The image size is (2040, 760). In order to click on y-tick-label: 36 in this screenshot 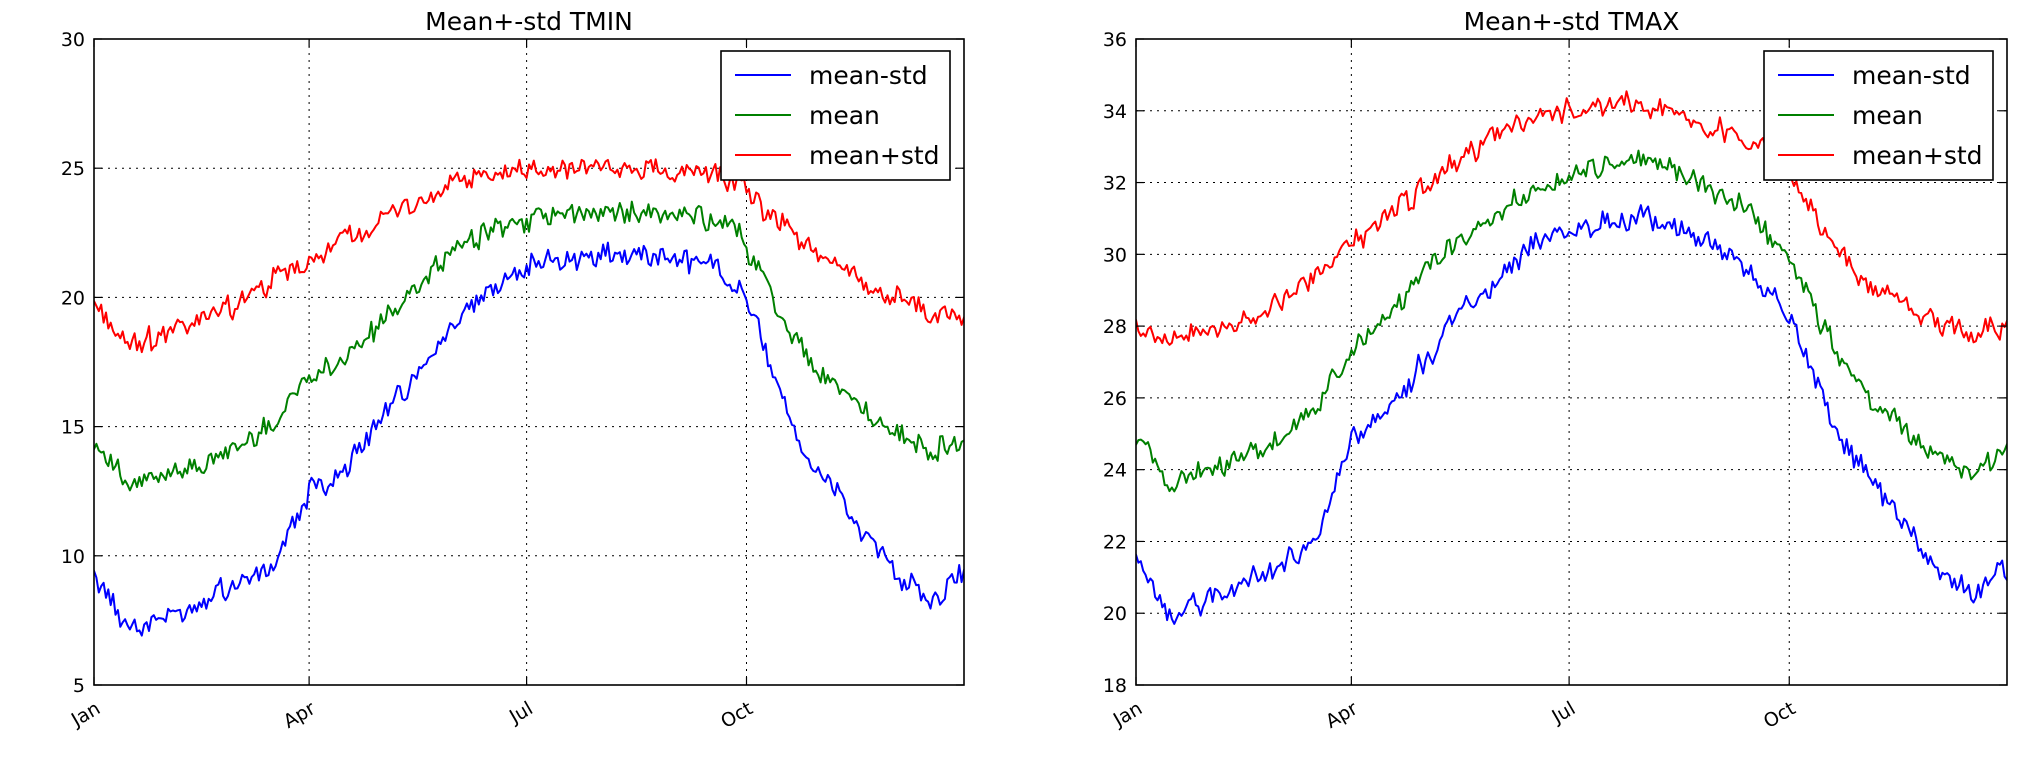, I will do `click(1115, 40)`.